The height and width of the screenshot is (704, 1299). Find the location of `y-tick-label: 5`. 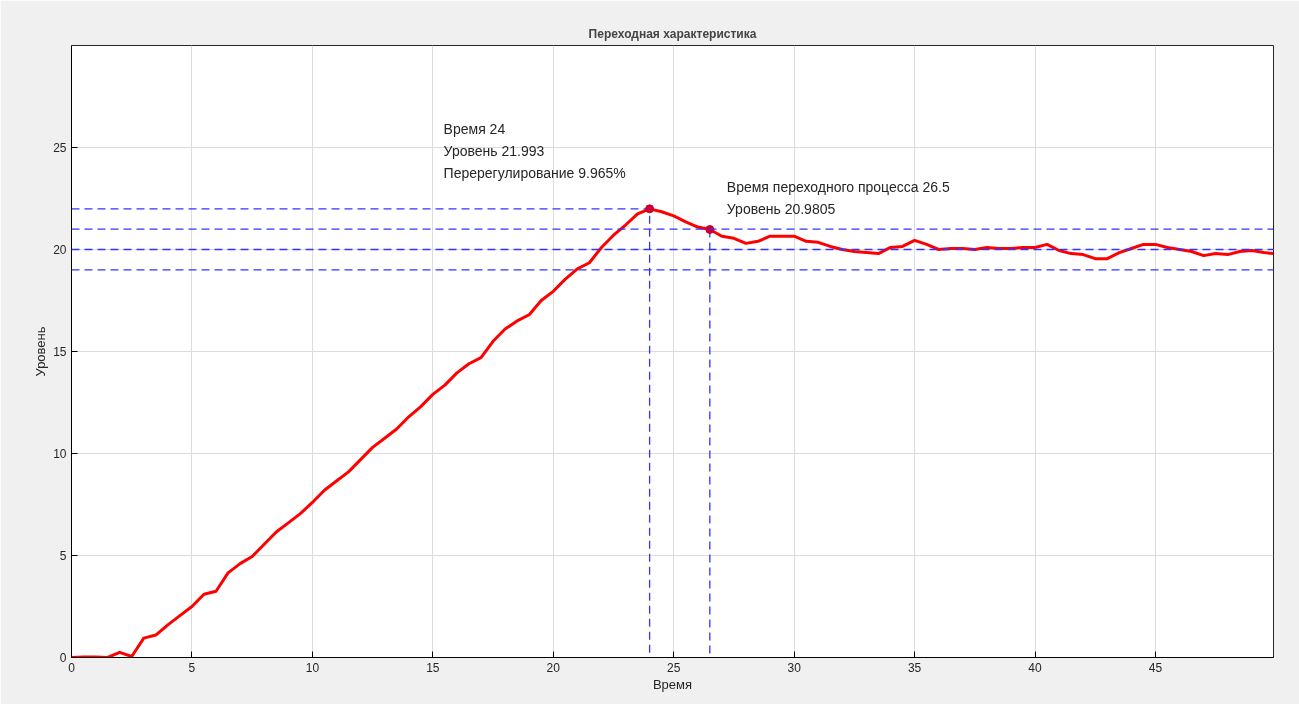

y-tick-label: 5 is located at coordinates (63, 556).